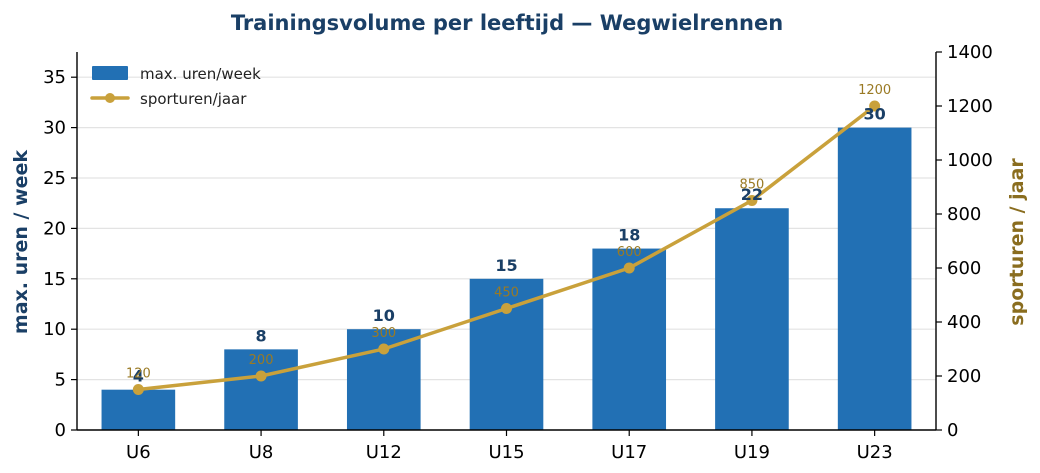 The height and width of the screenshot is (473, 1040). Describe the element at coordinates (875, 114) in the screenshot. I see `bar-value-label: 30` at that location.